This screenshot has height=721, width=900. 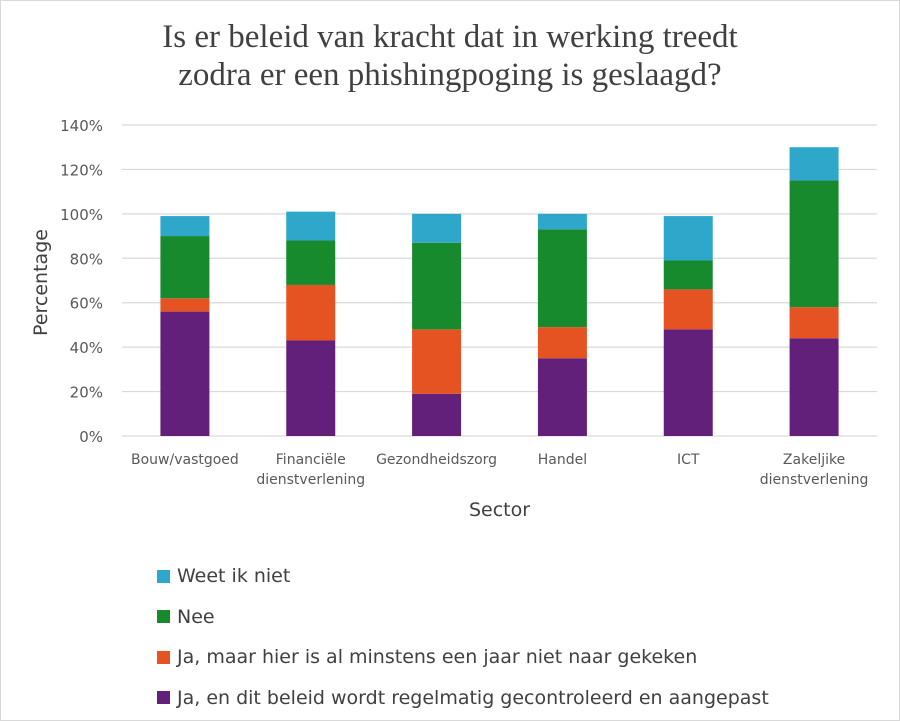 I want to click on x-tick-label: Financiële, so click(x=311, y=460).